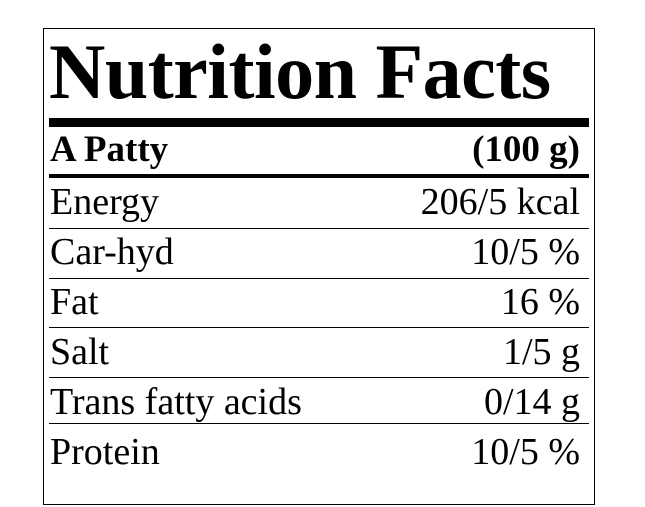 The width and height of the screenshot is (645, 507). What do you see at coordinates (300, 71) in the screenshot?
I see `label-title: Nutrition Facts` at bounding box center [300, 71].